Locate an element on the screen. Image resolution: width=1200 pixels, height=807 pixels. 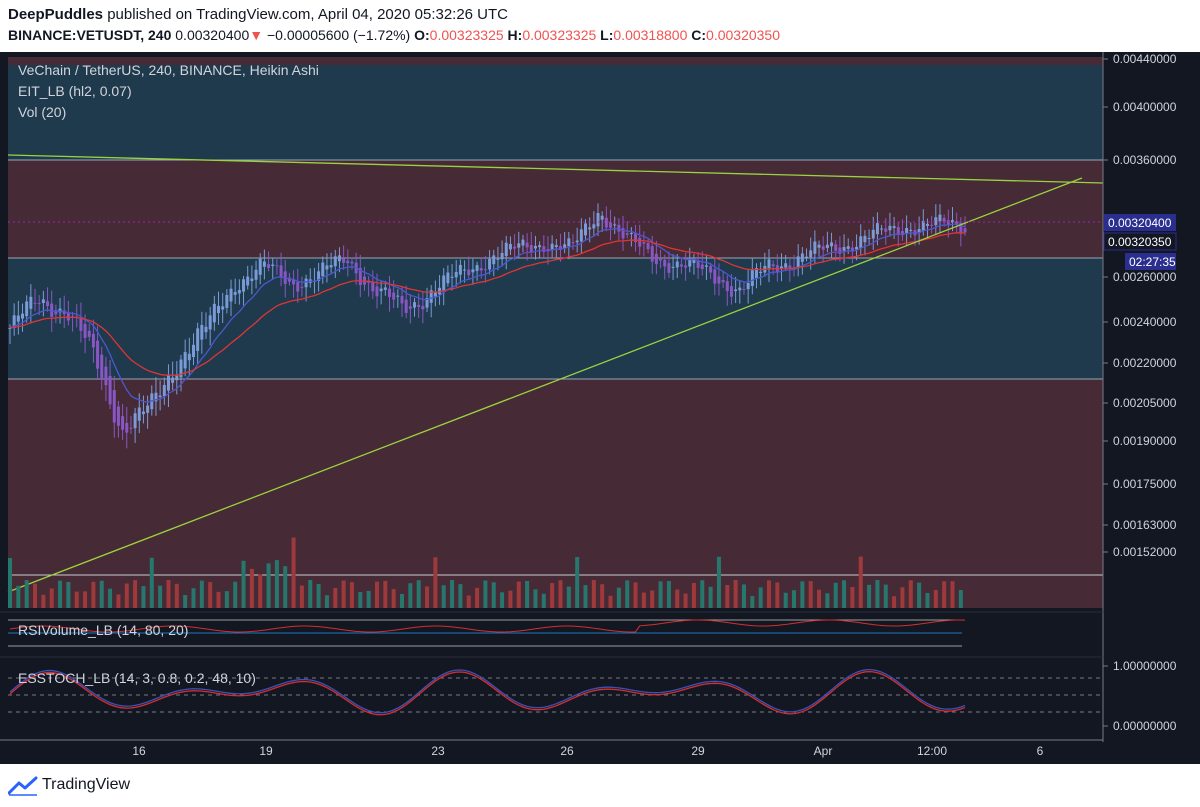
symbol-interval: BINANCE:VETUSDT, 240 is located at coordinates (90, 35).